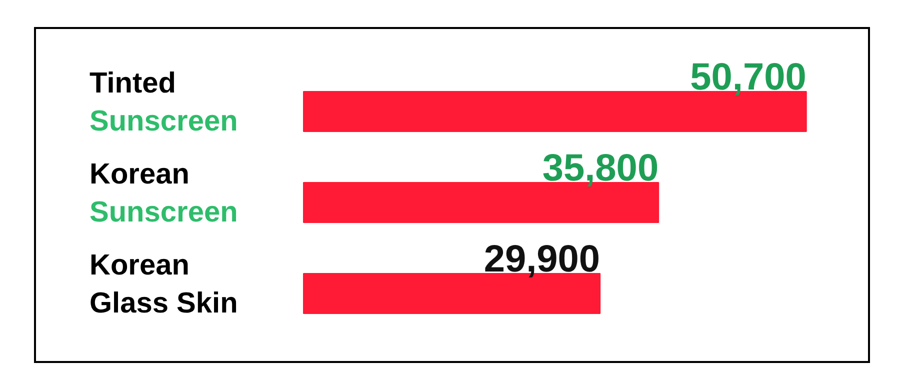 This screenshot has height=390, width=908. What do you see at coordinates (748, 77) in the screenshot?
I see `data-label: 50,700` at bounding box center [748, 77].